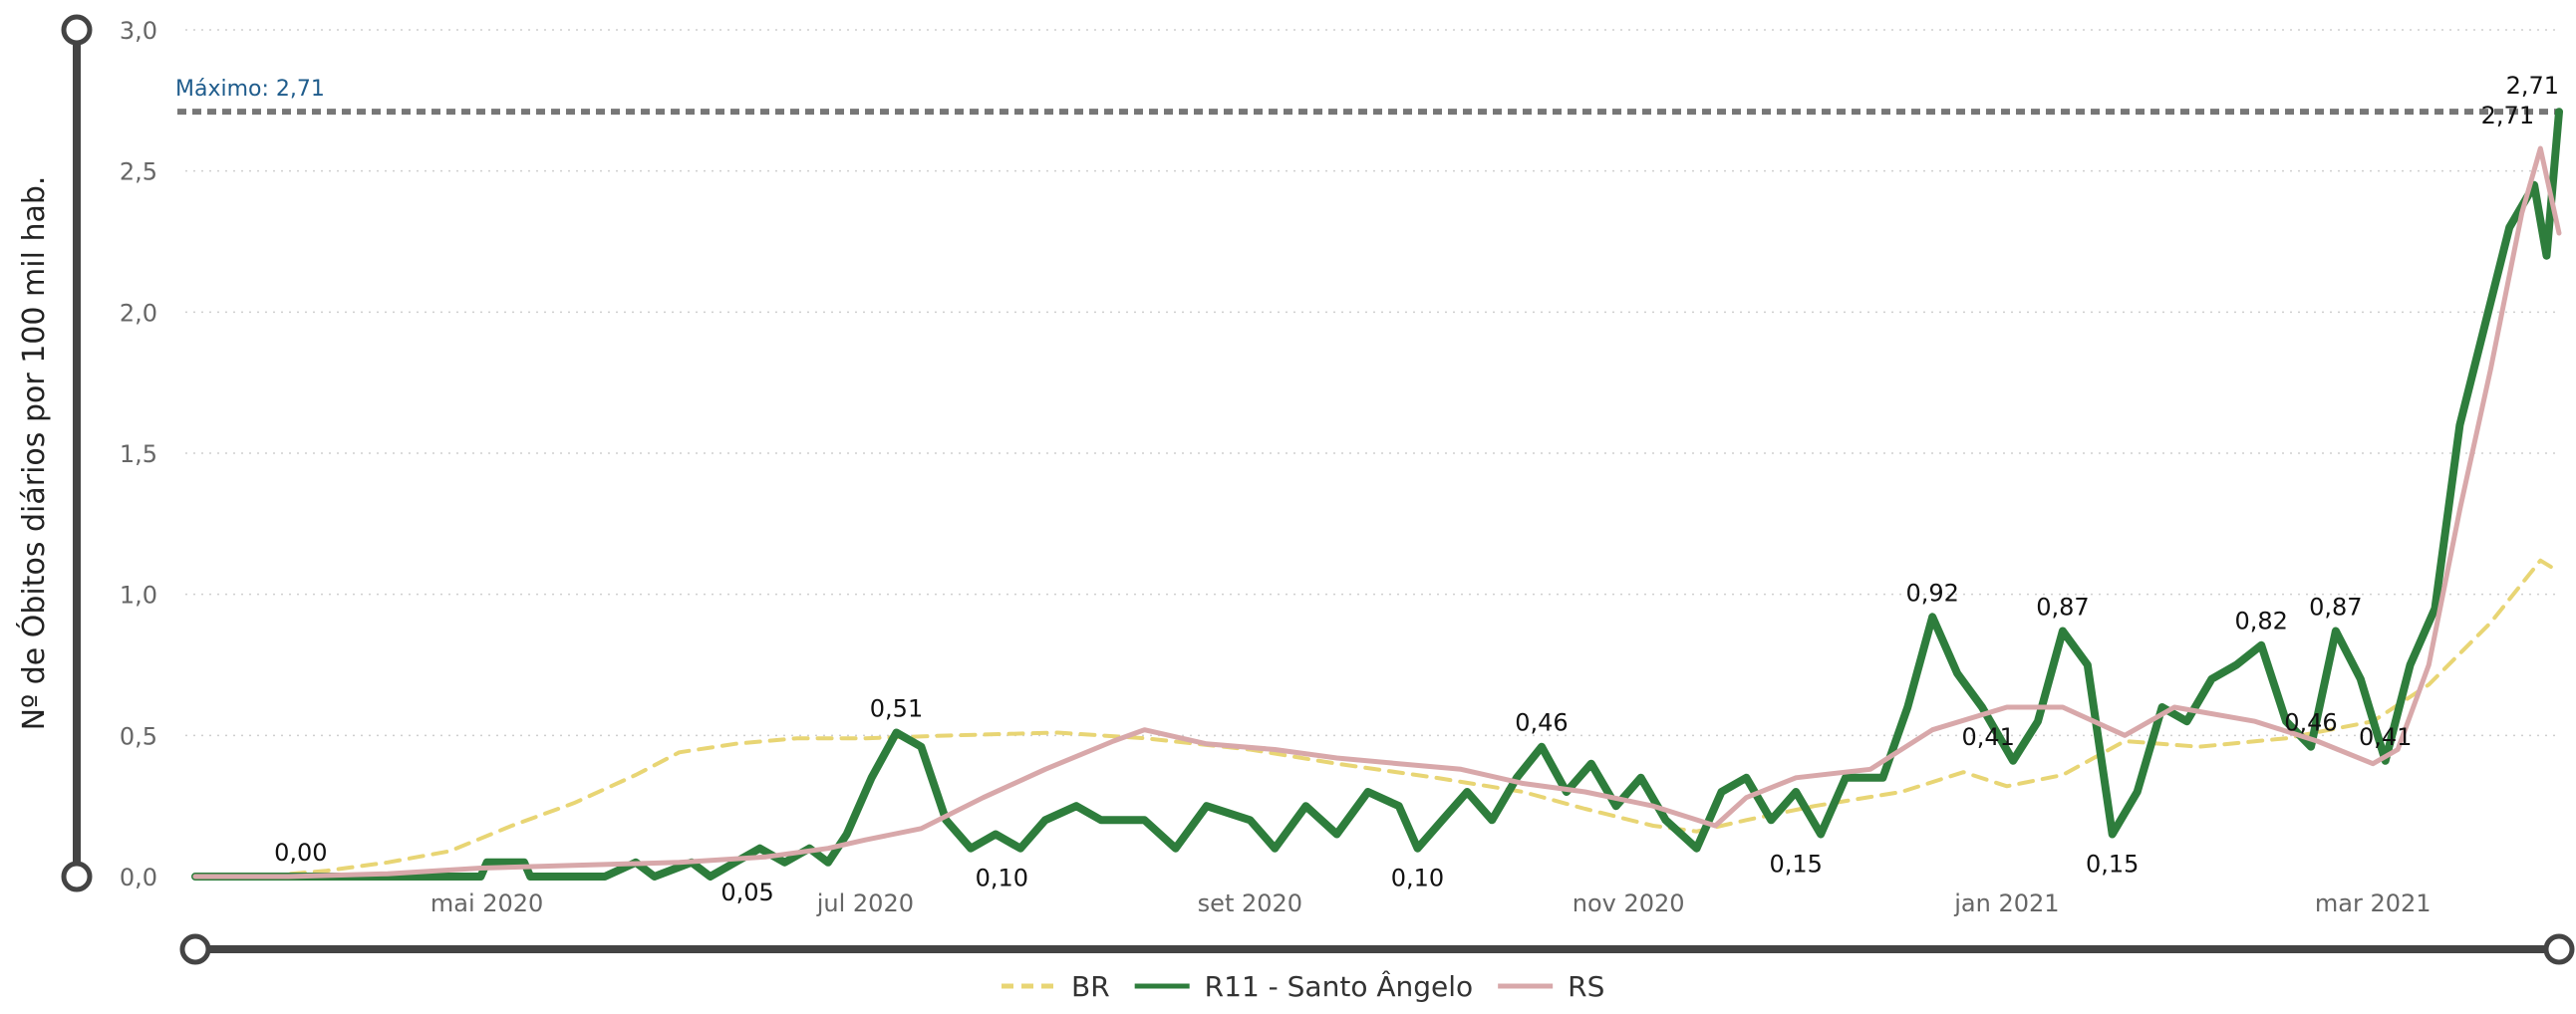  Describe the element at coordinates (1090, 987) in the screenshot. I see `legend-item-label: BR` at that location.